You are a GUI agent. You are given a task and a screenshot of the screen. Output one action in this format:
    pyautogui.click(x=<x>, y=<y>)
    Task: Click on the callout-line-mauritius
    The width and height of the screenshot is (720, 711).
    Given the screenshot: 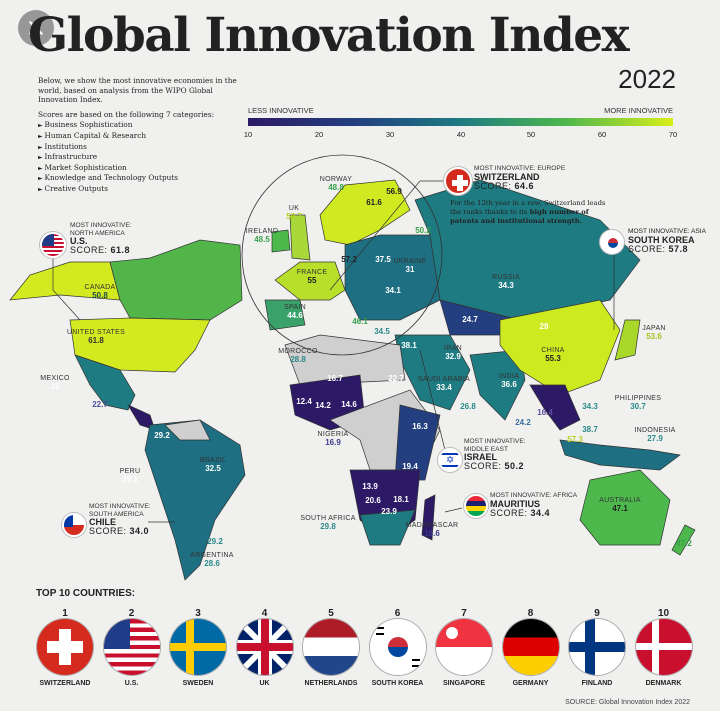 What is the action you would take?
    pyautogui.click(x=453, y=510)
    